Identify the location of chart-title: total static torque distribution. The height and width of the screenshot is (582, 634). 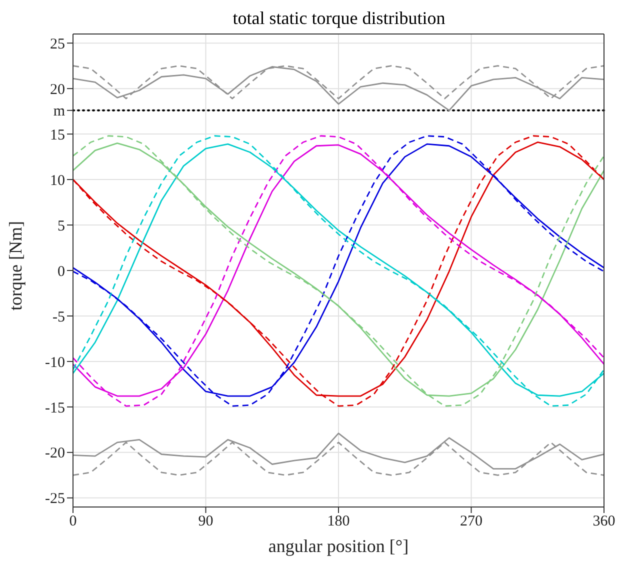
(339, 18).